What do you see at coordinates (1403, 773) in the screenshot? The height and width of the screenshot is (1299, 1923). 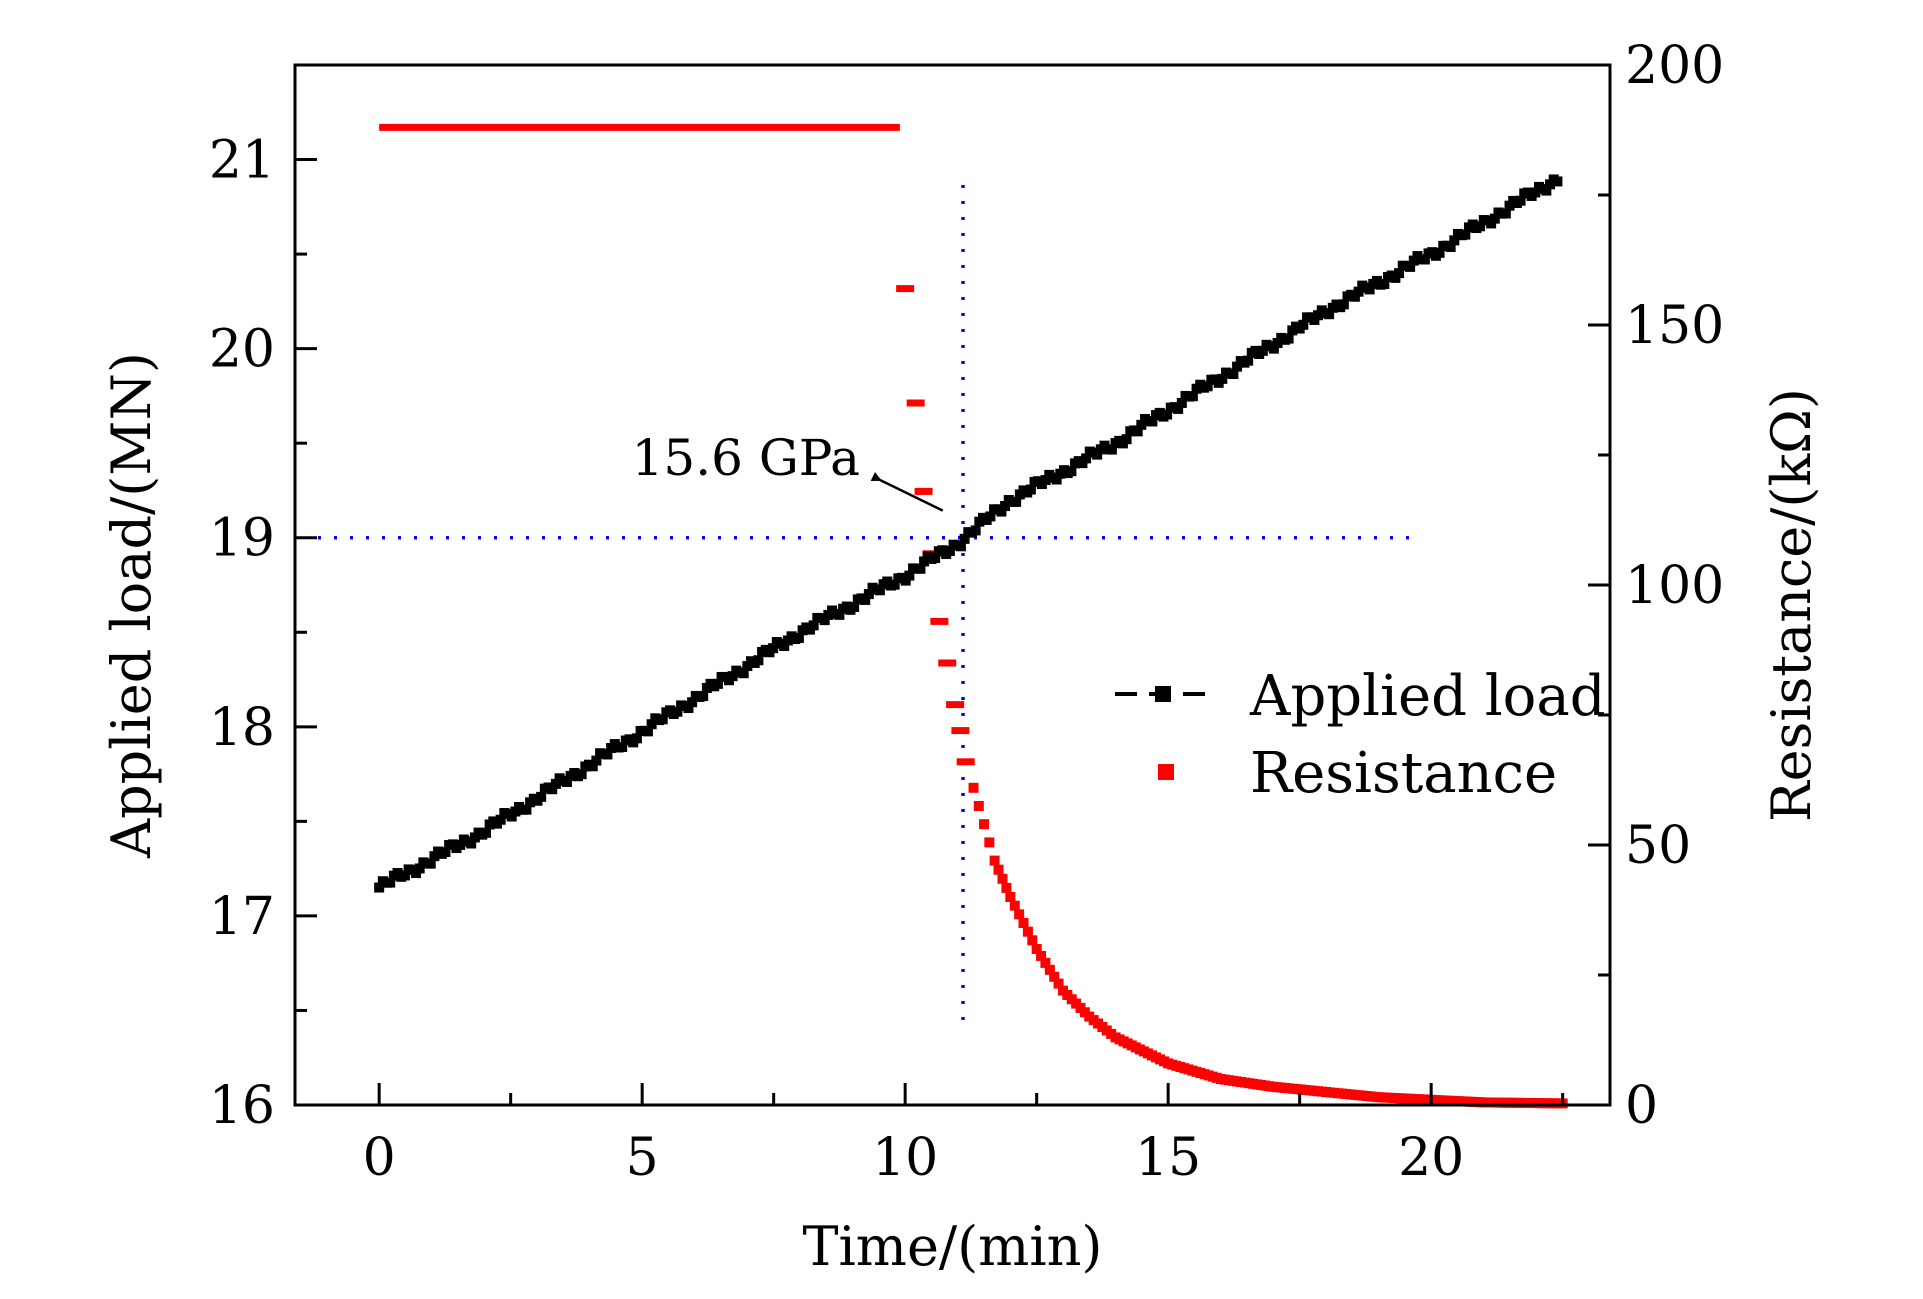 I see `legend-label-resistance: Resistance` at bounding box center [1403, 773].